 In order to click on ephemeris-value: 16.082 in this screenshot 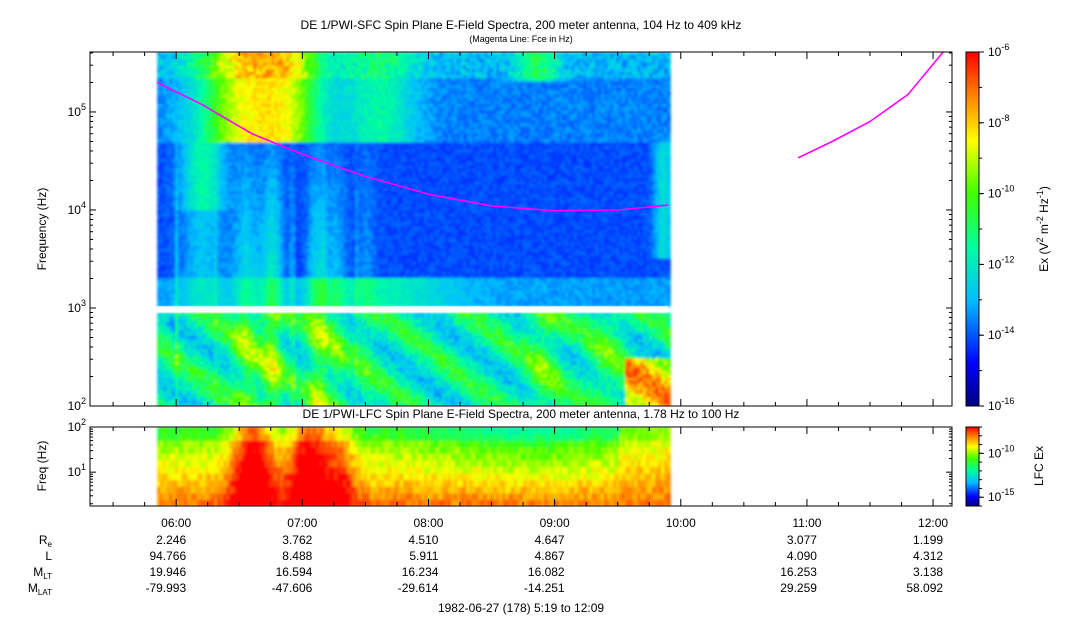, I will do `click(546, 572)`.